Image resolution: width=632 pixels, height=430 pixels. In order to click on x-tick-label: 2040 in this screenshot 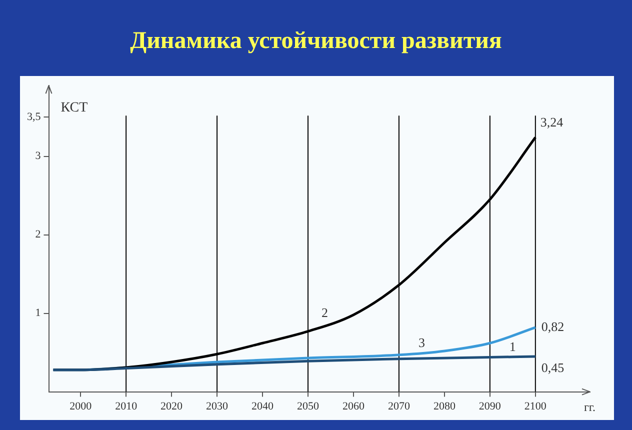, I will do `click(263, 406)`.